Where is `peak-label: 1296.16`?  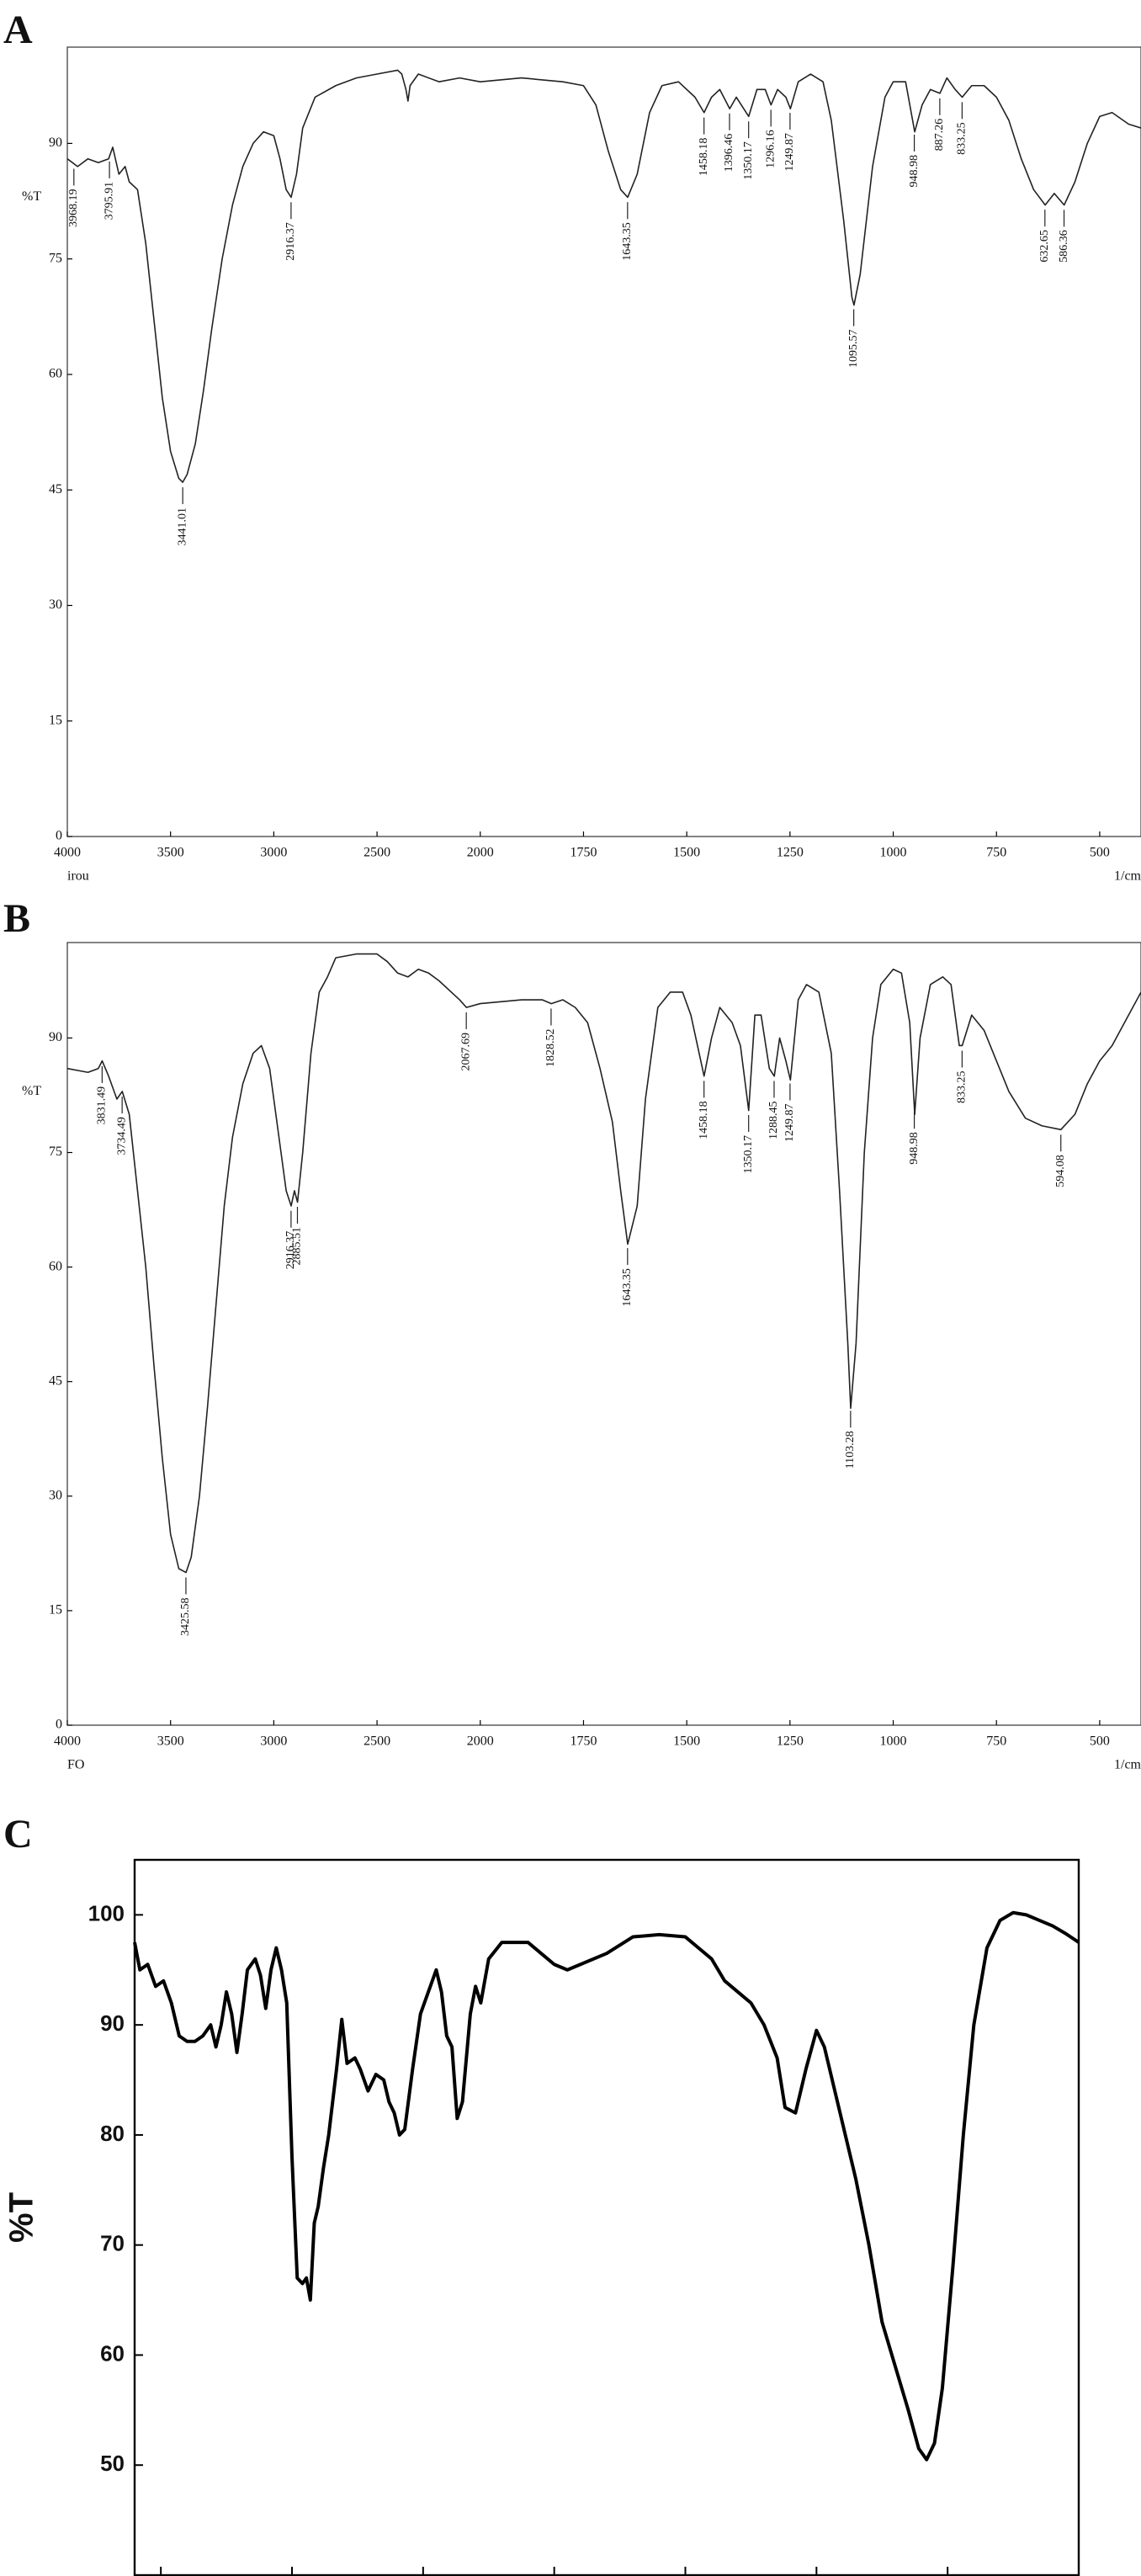
peak-label: 1296.16 is located at coordinates (770, 149).